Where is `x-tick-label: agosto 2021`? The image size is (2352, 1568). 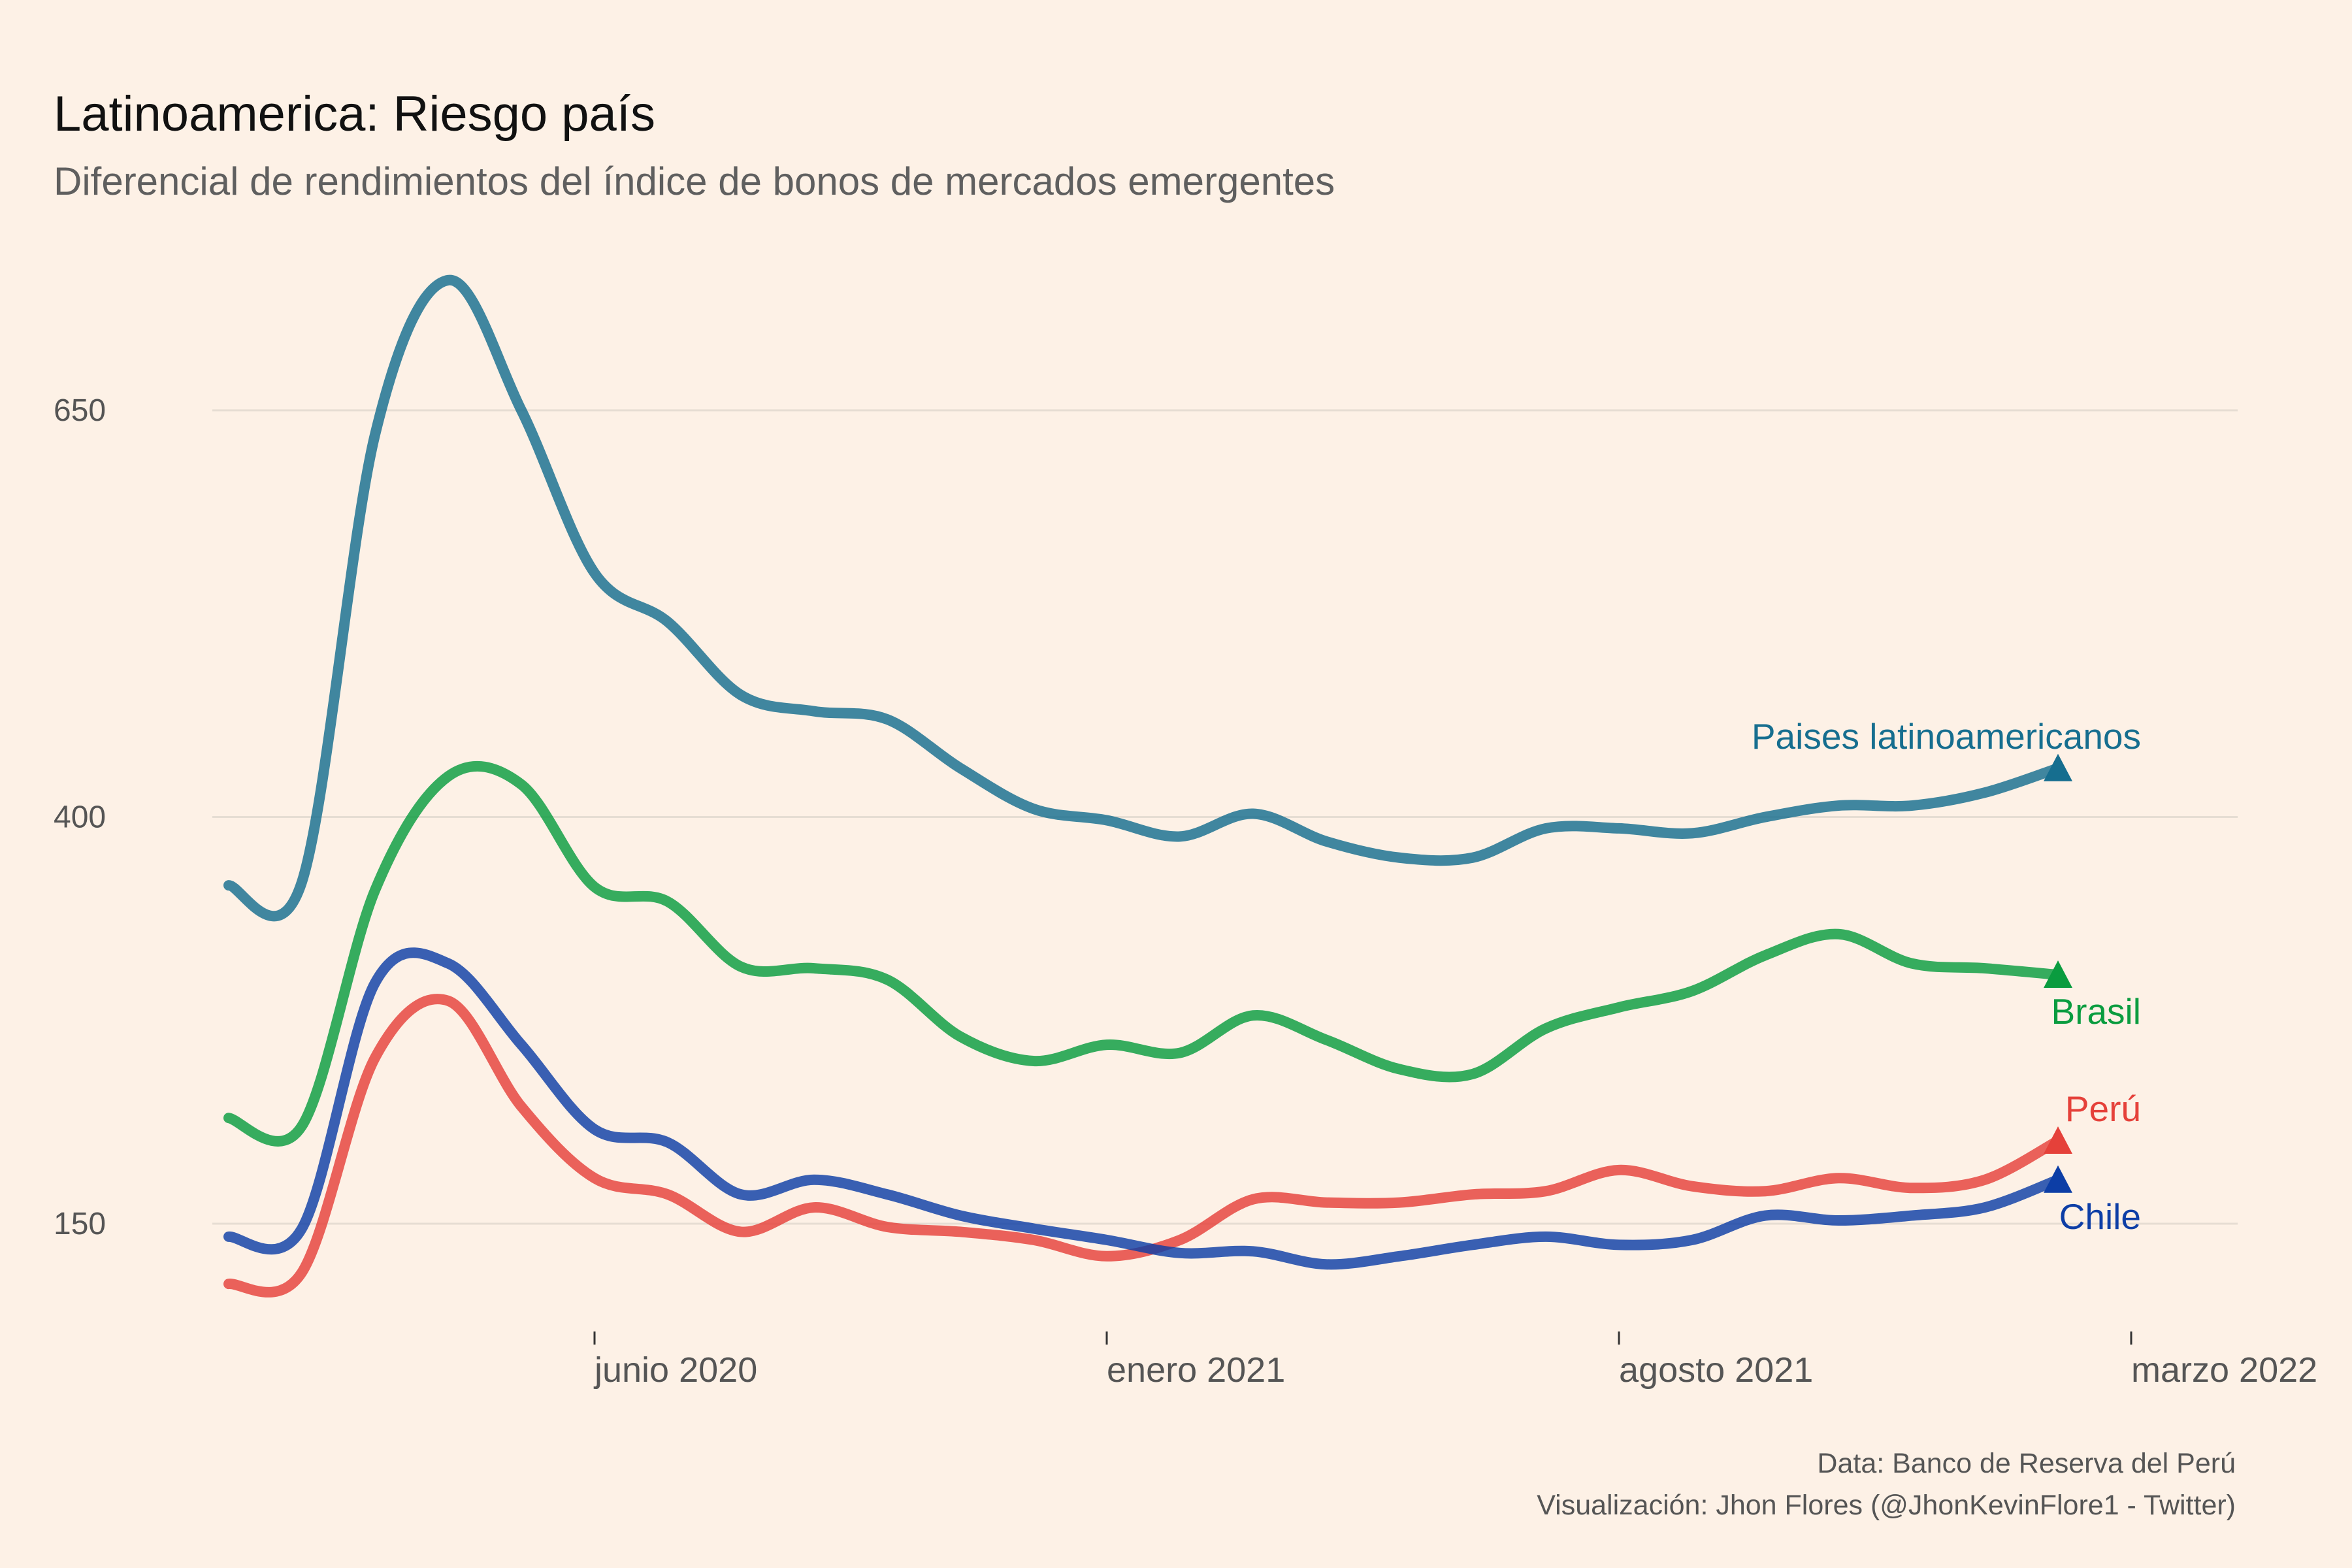
x-tick-label: agosto 2021 is located at coordinates (1716, 1370).